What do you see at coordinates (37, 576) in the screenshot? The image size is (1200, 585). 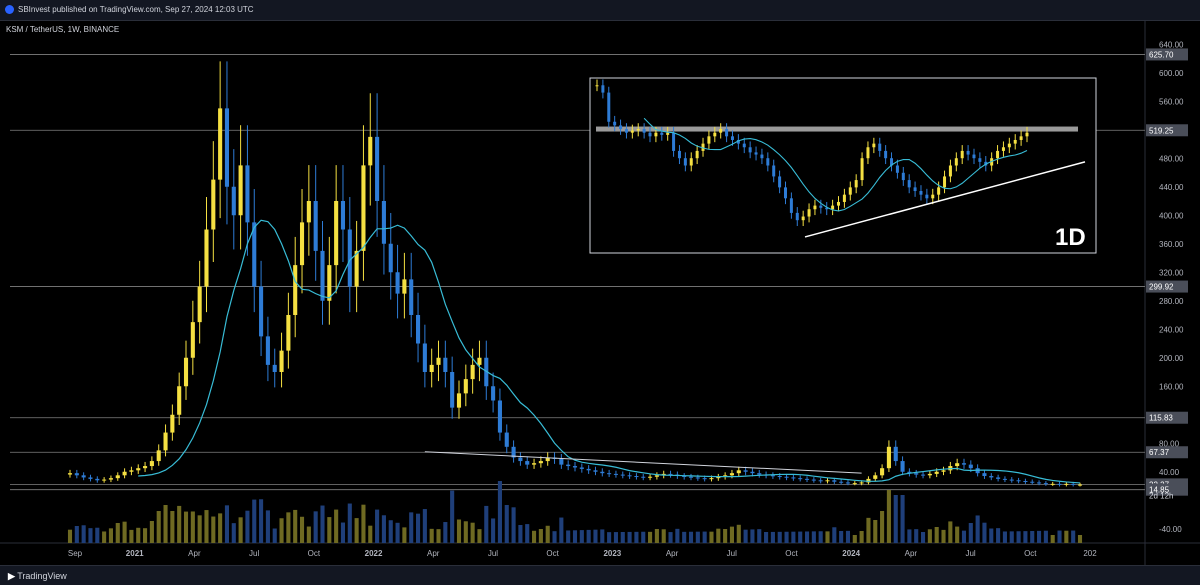 I see `tradingview-logo: ▶ TradingView` at bounding box center [37, 576].